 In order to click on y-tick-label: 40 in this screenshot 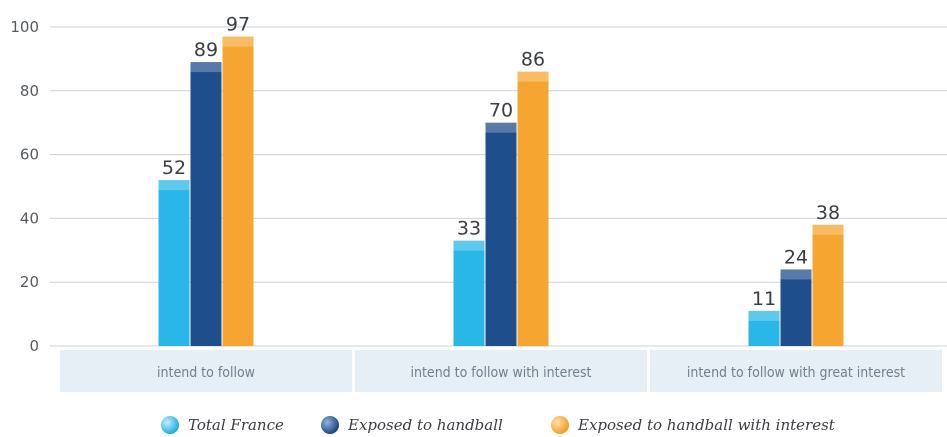, I will do `click(29, 218)`.